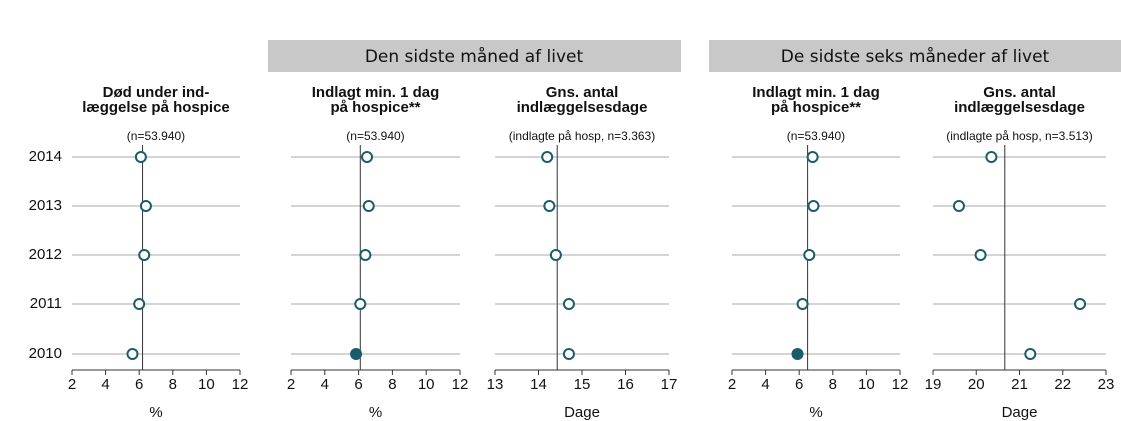 The image size is (1121, 421). What do you see at coordinates (582, 136) in the screenshot?
I see `panel-subtitle: (indlagte på hosp, n=3.363)` at bounding box center [582, 136].